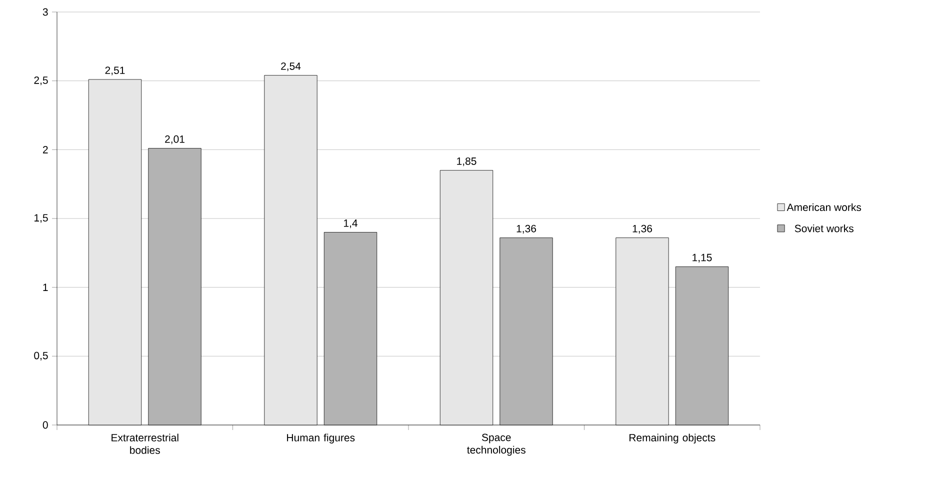 This screenshot has height=499, width=930. Describe the element at coordinates (291, 67) in the screenshot. I see `data-label: 2,54` at that location.